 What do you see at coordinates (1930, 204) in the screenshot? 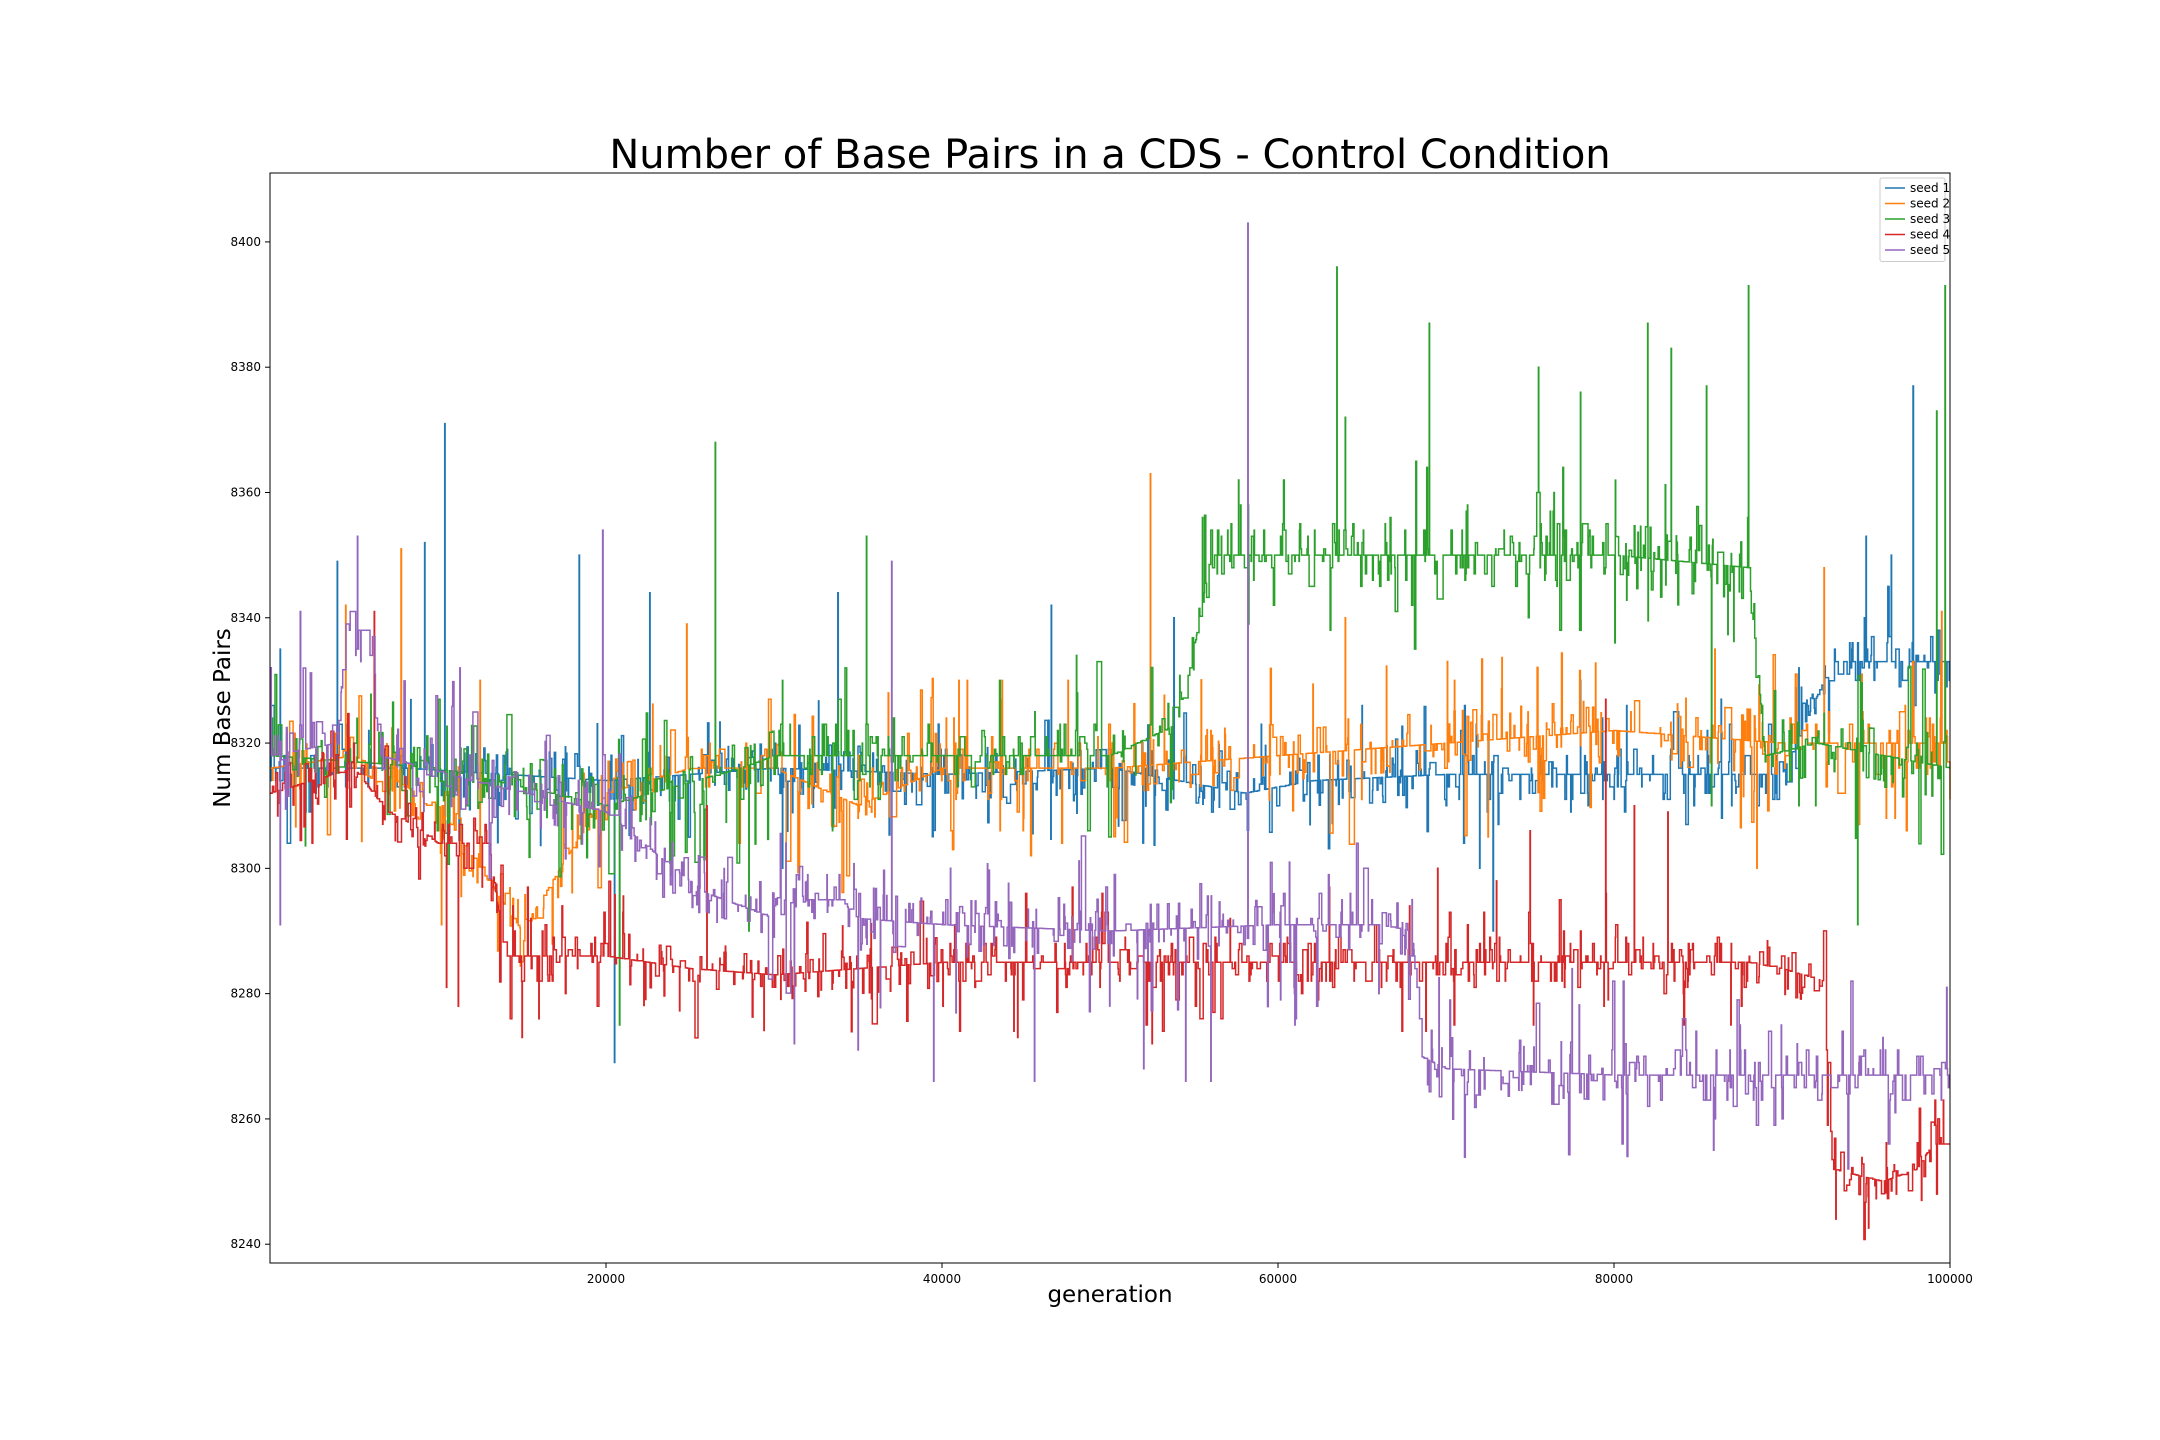
I see `legend-entry-label: seed 2` at bounding box center [1930, 204].